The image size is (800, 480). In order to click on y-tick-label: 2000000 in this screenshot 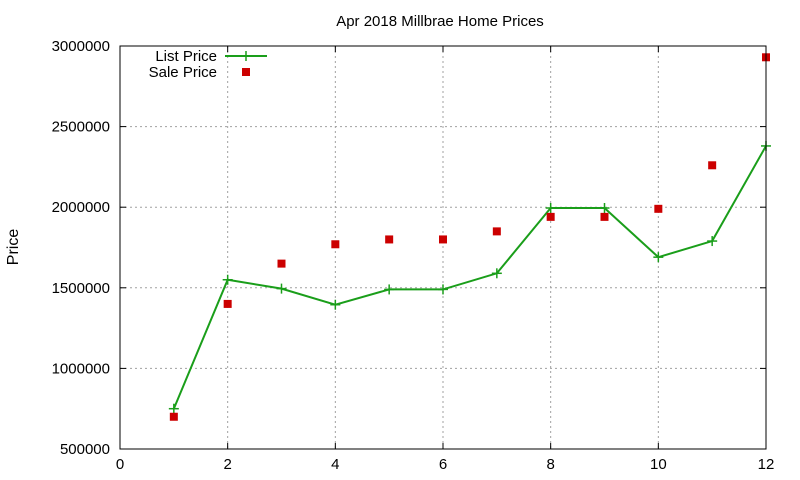, I will do `click(81, 207)`.